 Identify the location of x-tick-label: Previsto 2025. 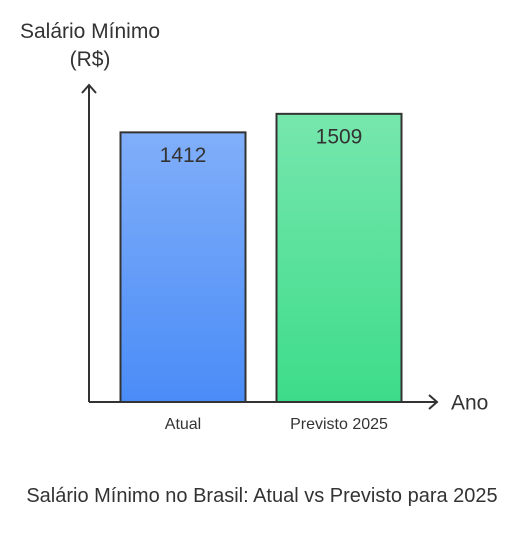
(339, 424).